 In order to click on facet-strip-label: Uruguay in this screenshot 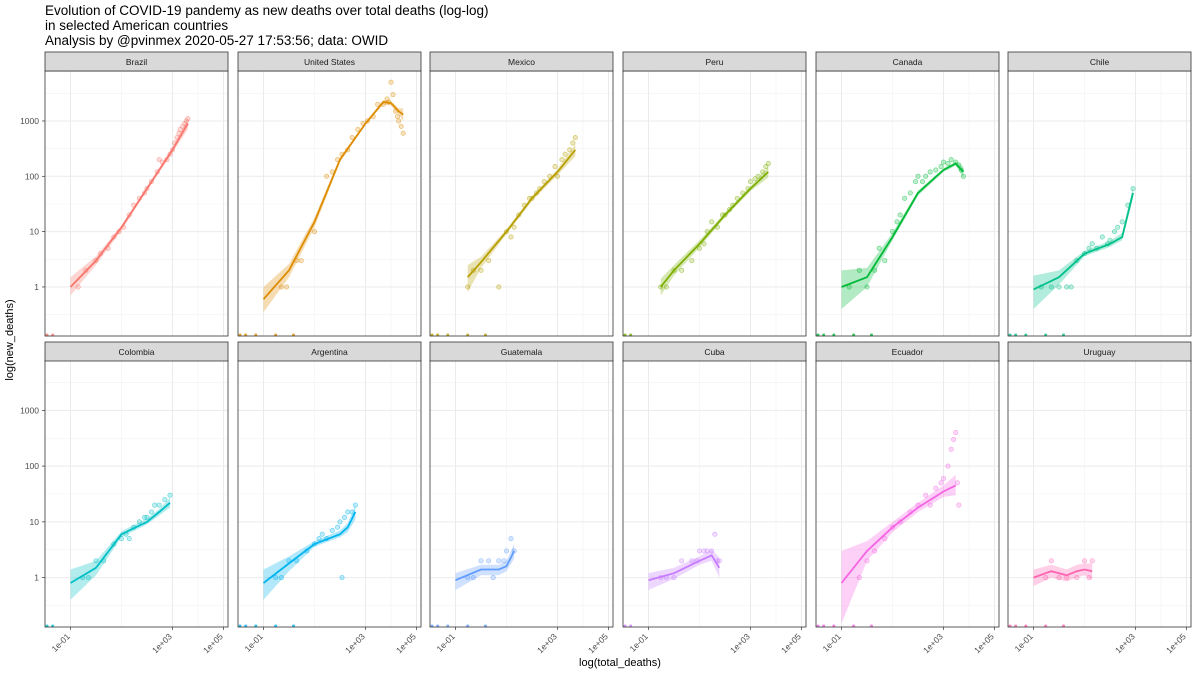, I will do `click(1099, 352)`.